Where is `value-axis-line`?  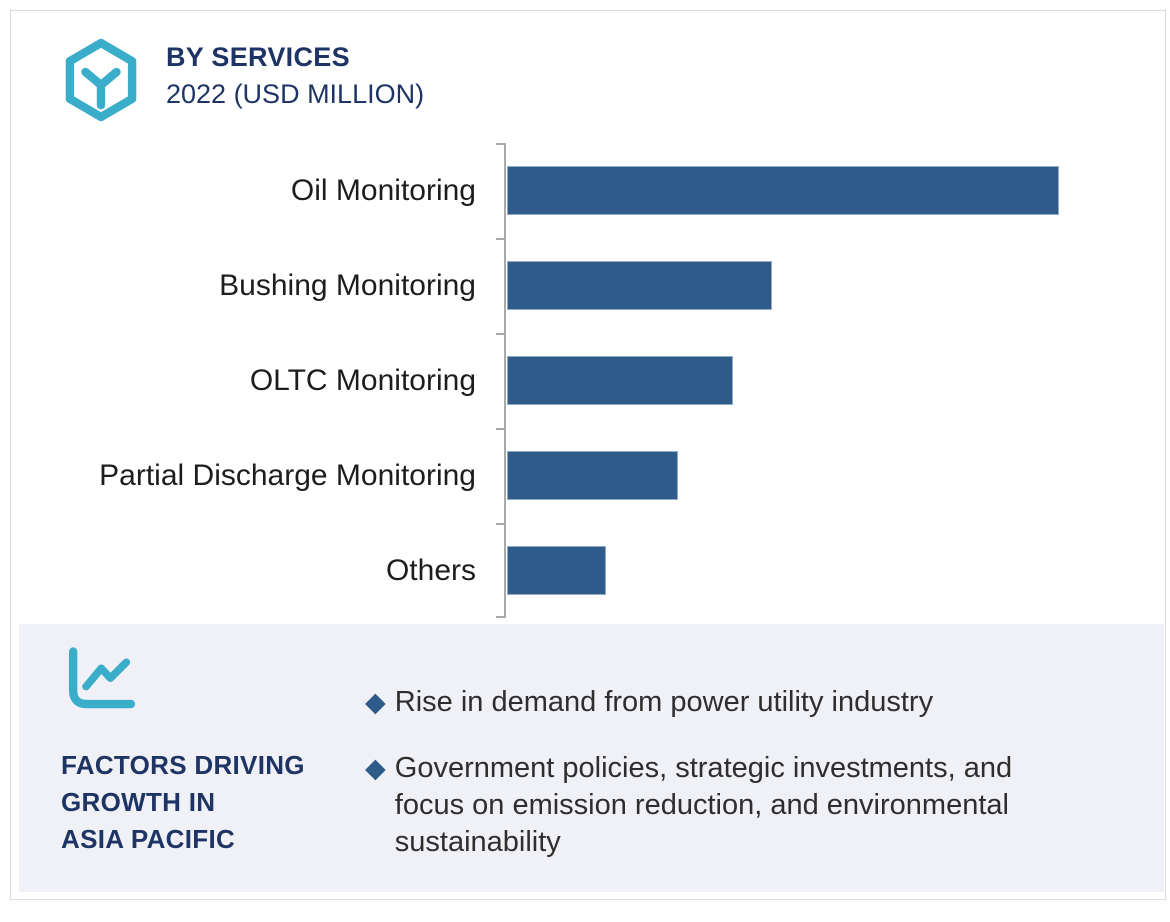 value-axis-line is located at coordinates (501, 380).